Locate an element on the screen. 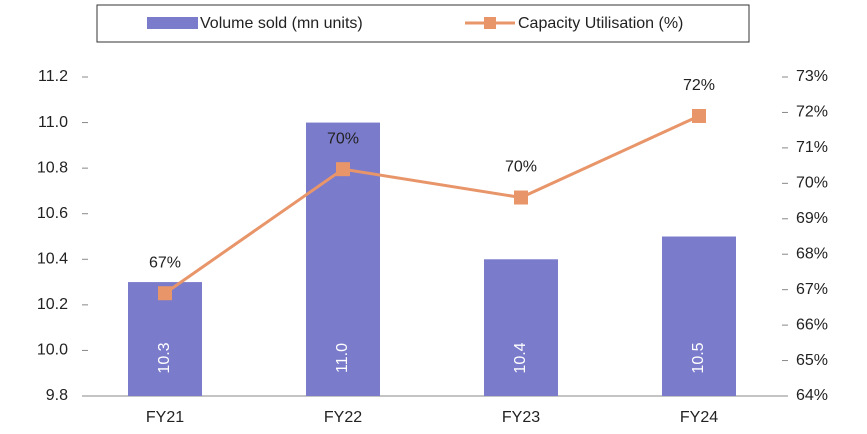  y2-tick-label: 64% is located at coordinates (812, 395).